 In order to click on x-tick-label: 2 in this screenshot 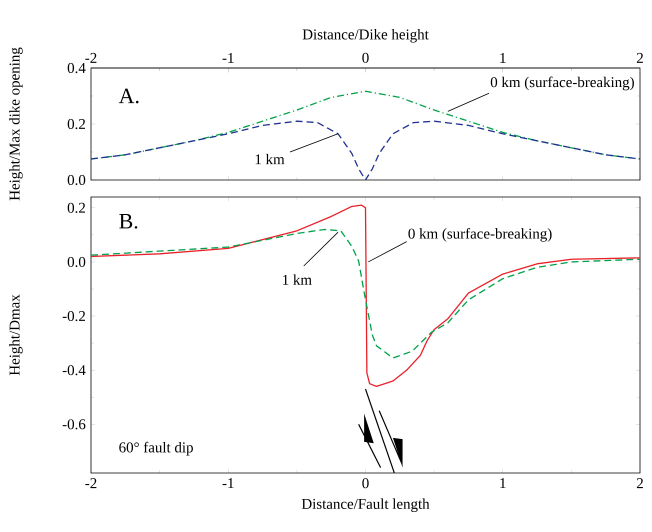, I will do `click(639, 483)`.